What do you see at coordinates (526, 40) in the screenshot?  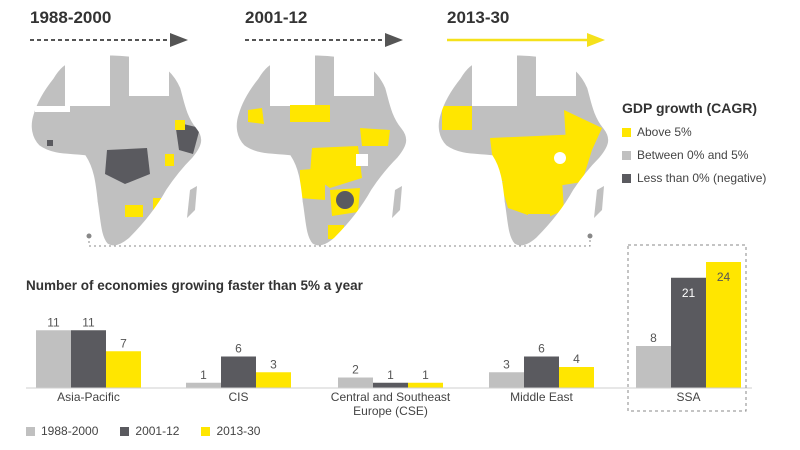 I see `solid-arrow-icon` at bounding box center [526, 40].